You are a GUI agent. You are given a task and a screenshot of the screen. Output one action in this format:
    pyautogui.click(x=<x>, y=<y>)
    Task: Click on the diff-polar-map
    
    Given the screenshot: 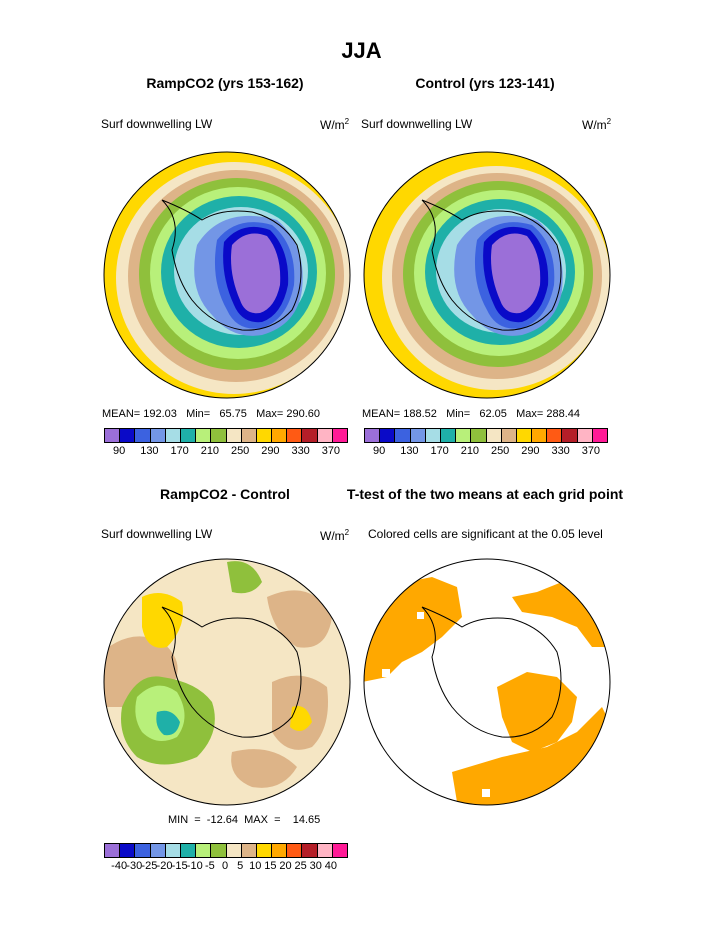 What is the action you would take?
    pyautogui.click(x=227, y=682)
    